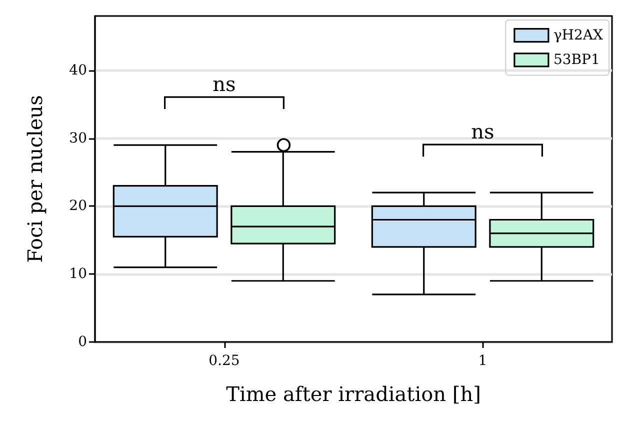  What do you see at coordinates (353, 394) in the screenshot?
I see `x-axis-title: Time after irradiation [h]` at bounding box center [353, 394].